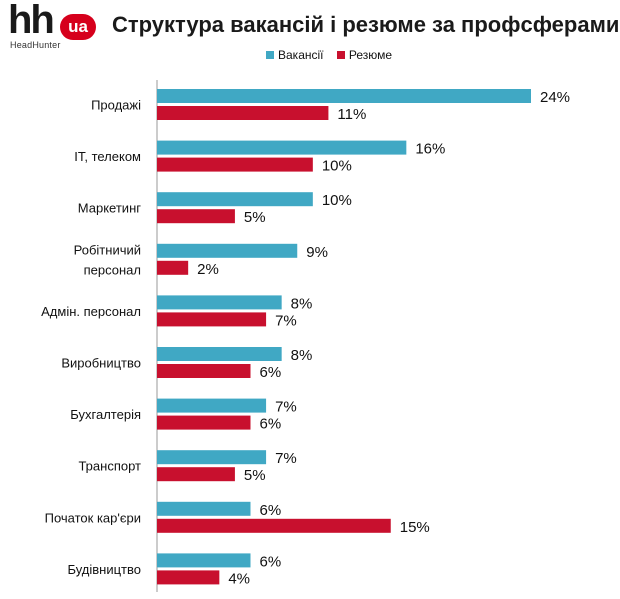 The width and height of the screenshot is (620, 599). What do you see at coordinates (555, 97) in the screenshot?
I see `value-label-vacancies-0: 24%` at bounding box center [555, 97].